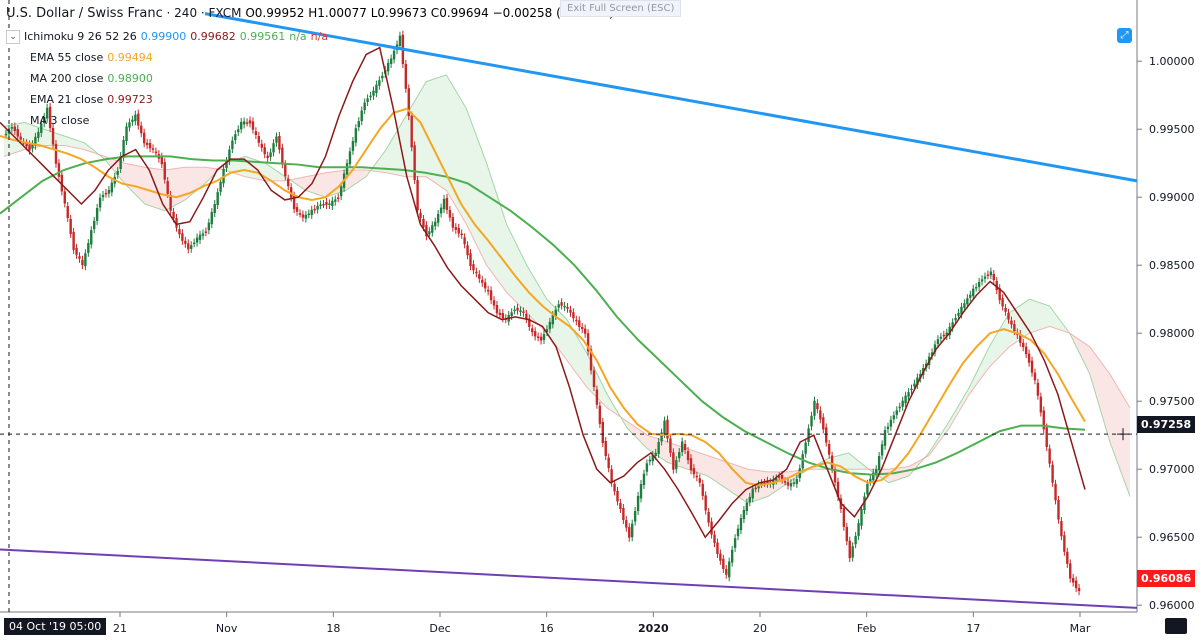  I want to click on chevron-icon: ⌄, so click(13, 37).